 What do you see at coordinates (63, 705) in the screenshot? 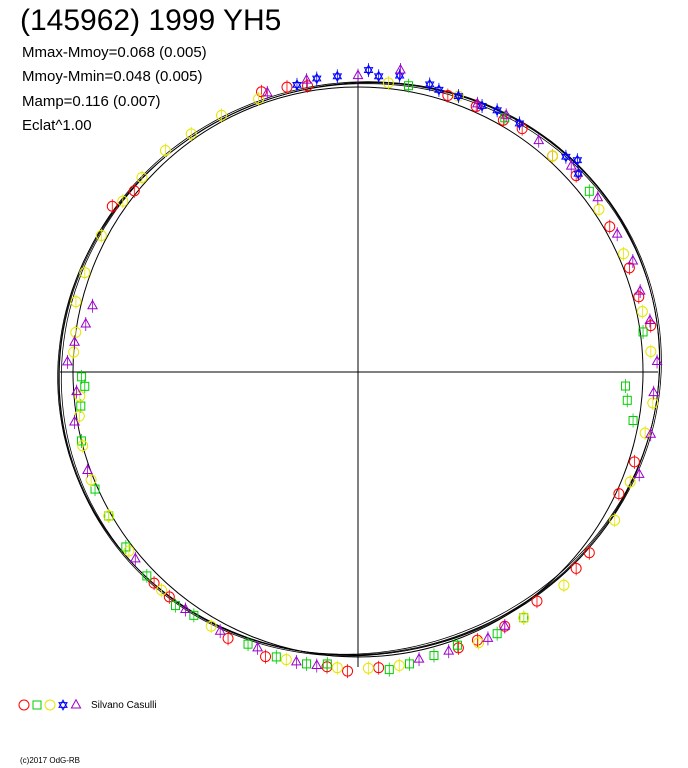
I see `legend-marker-star` at bounding box center [63, 705].